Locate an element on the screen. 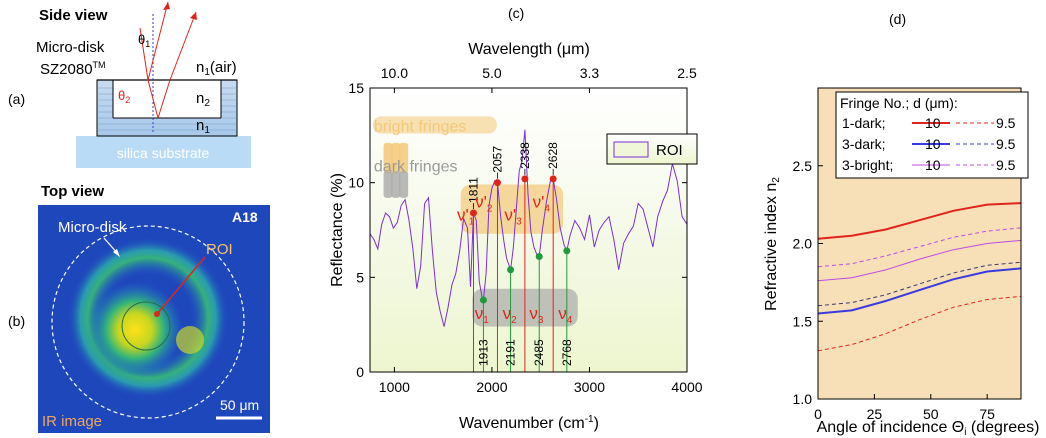  d-legend-box is located at coordinates (932, 135).